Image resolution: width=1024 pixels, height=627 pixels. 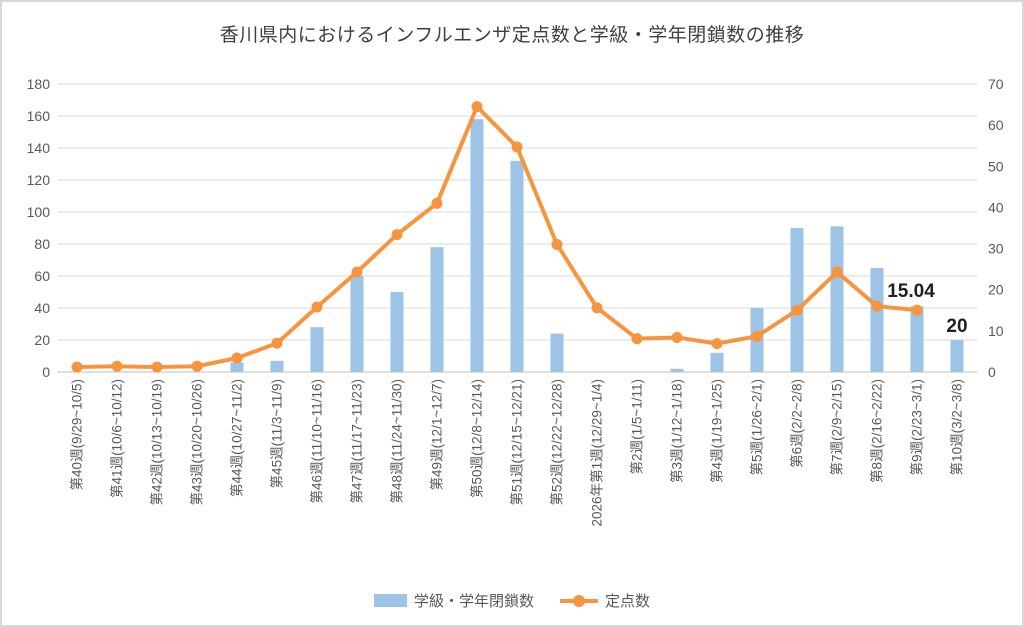 I want to click on y-axis-label-right: 30, so click(x=996, y=249).